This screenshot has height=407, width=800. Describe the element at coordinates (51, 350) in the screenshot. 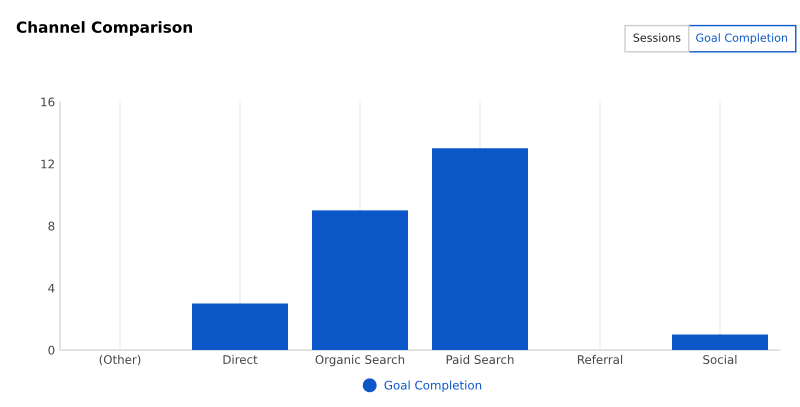

I see `y-tick-label: 0` at that location.